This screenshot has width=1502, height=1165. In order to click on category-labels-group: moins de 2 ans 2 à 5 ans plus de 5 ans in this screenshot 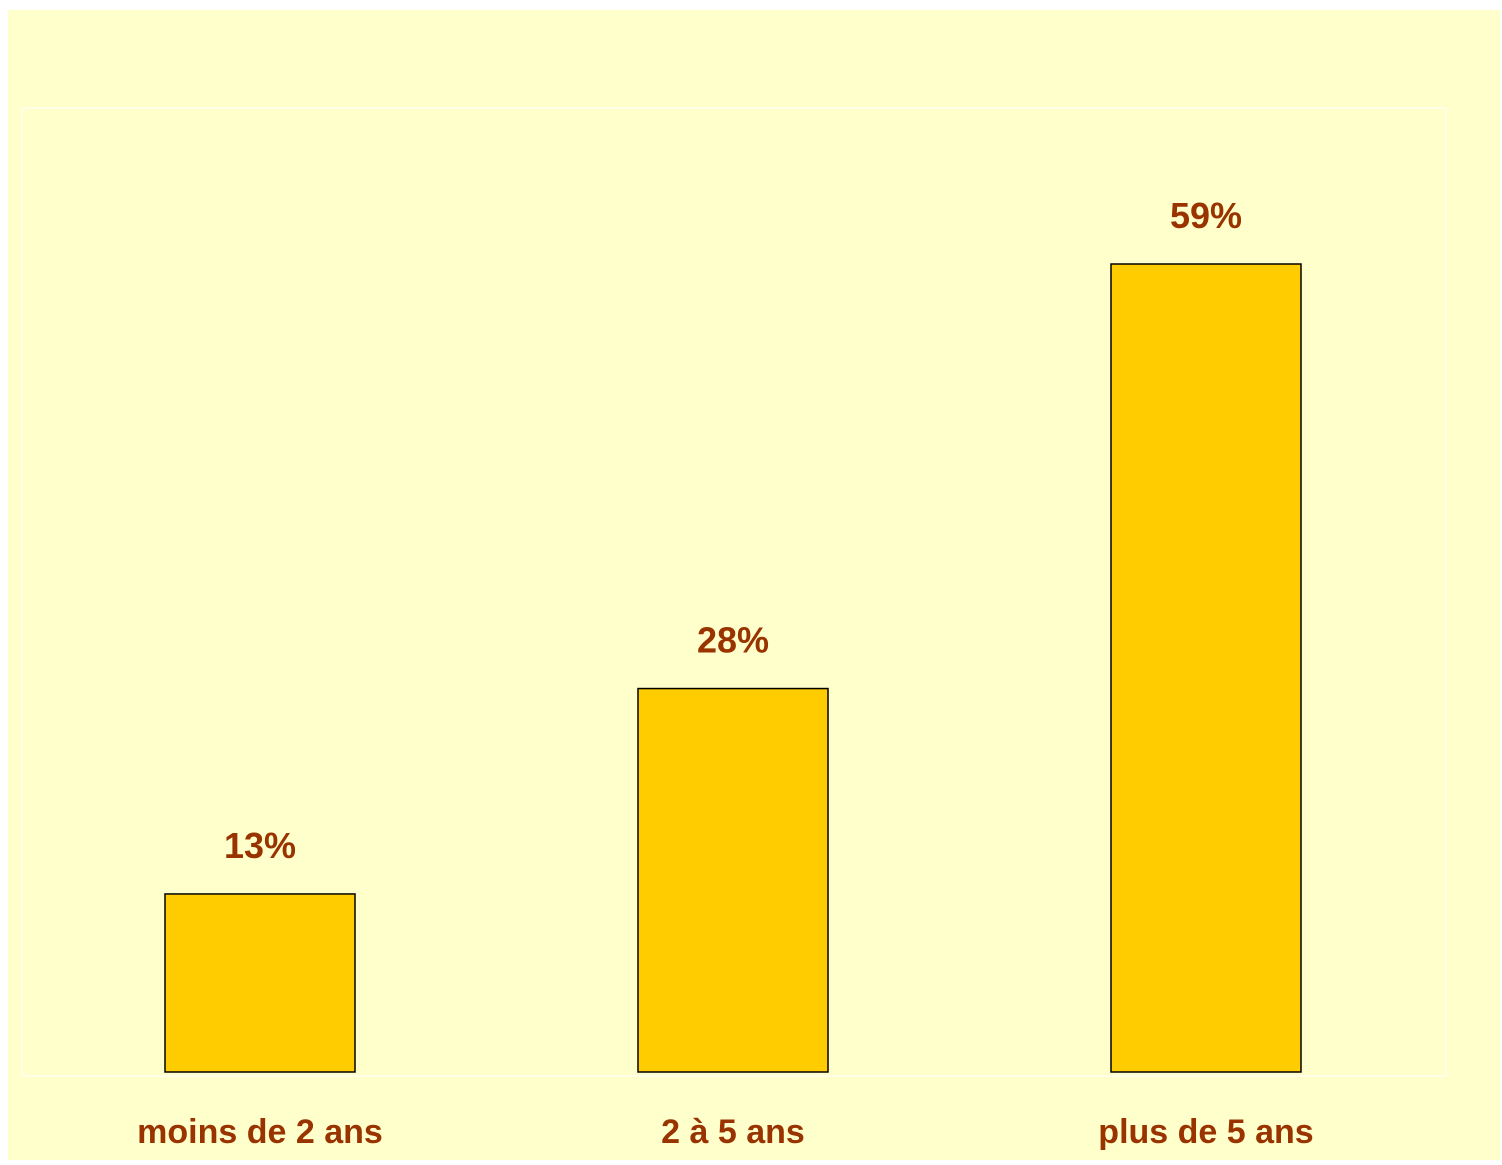, I will do `click(725, 1132)`.